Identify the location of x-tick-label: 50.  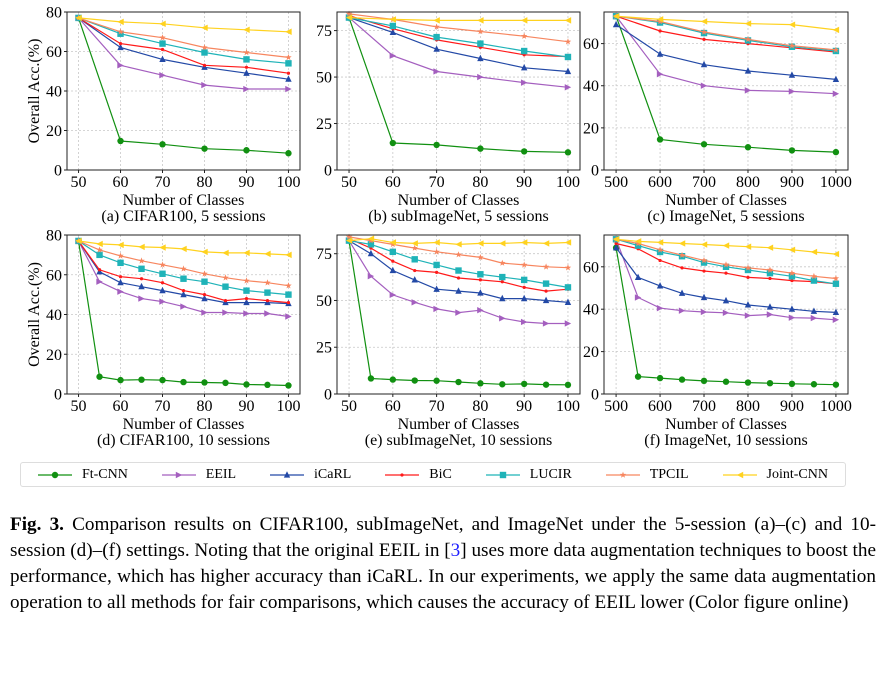
(79, 406).